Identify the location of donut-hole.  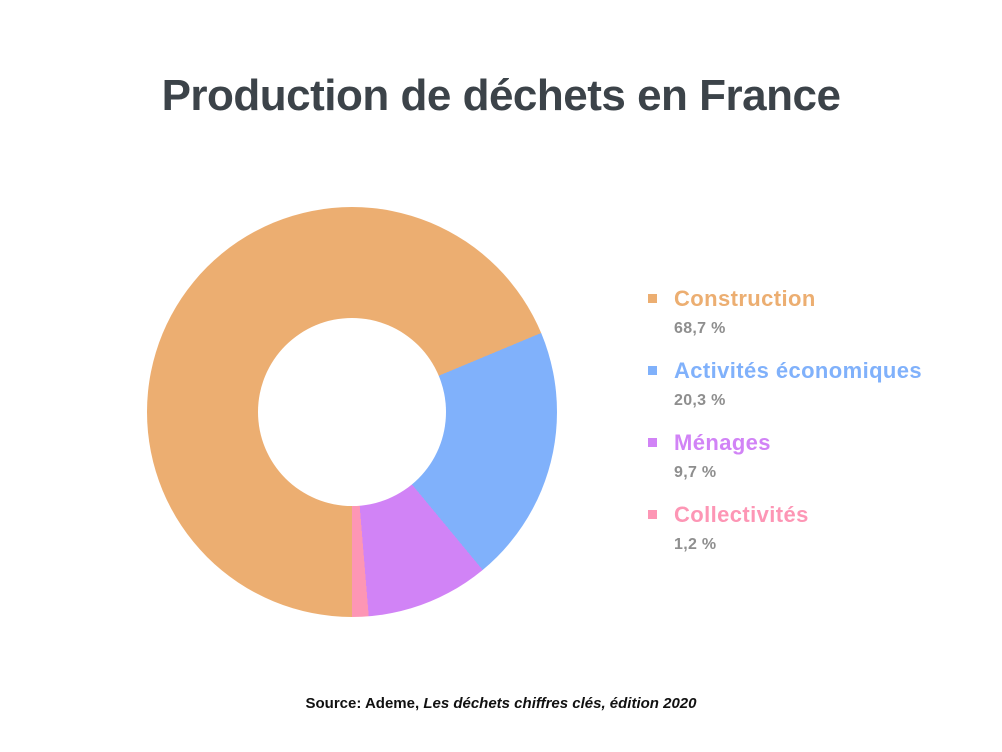
(352, 412).